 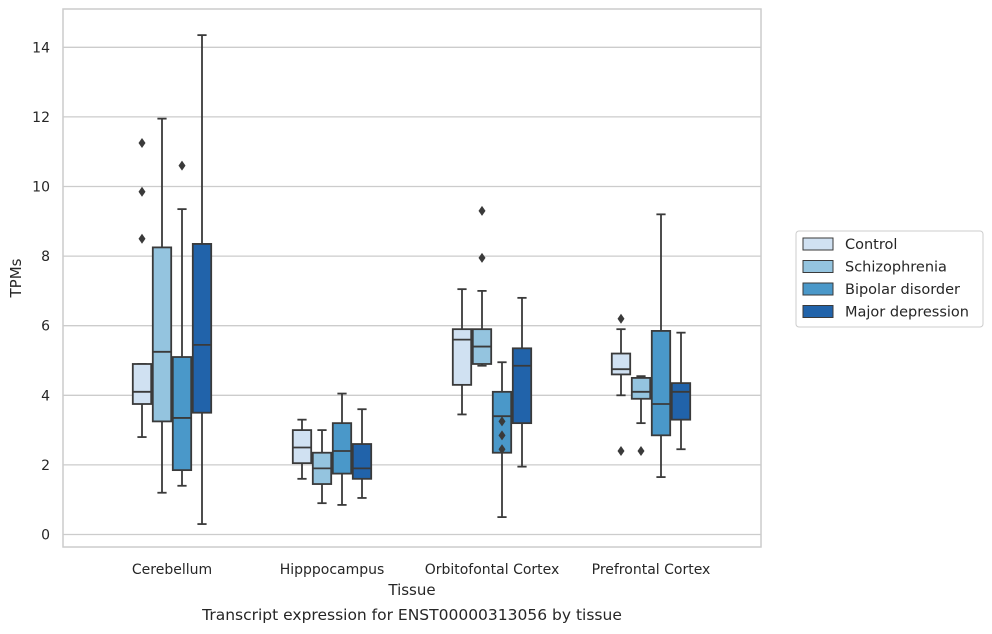 I want to click on y-tick-label: 6, so click(x=45, y=327).